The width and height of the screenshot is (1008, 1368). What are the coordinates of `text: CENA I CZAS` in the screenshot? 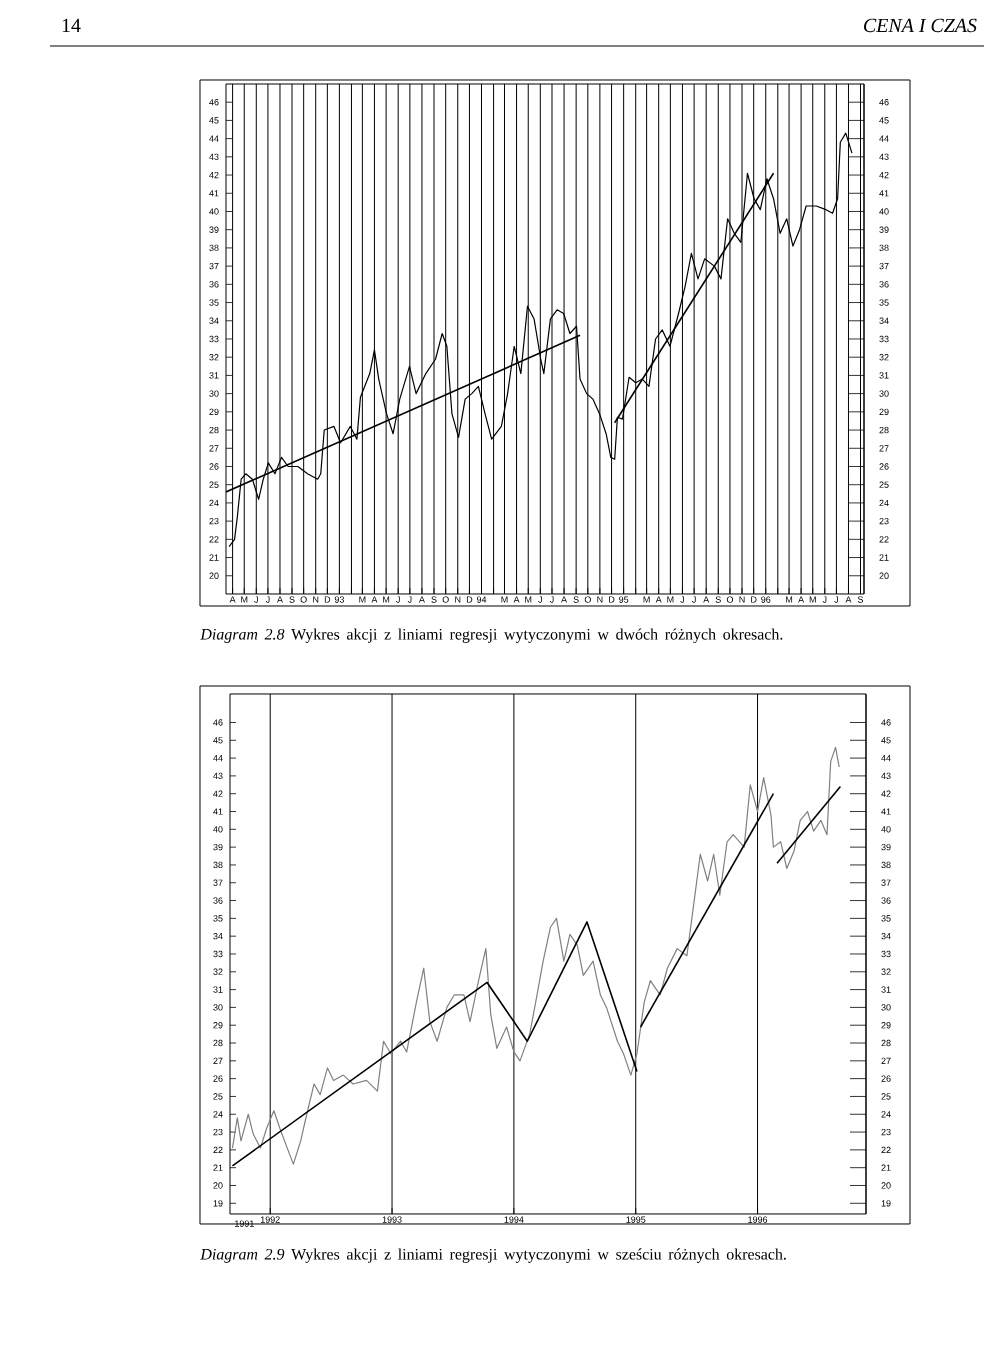 It's located at (920, 25).